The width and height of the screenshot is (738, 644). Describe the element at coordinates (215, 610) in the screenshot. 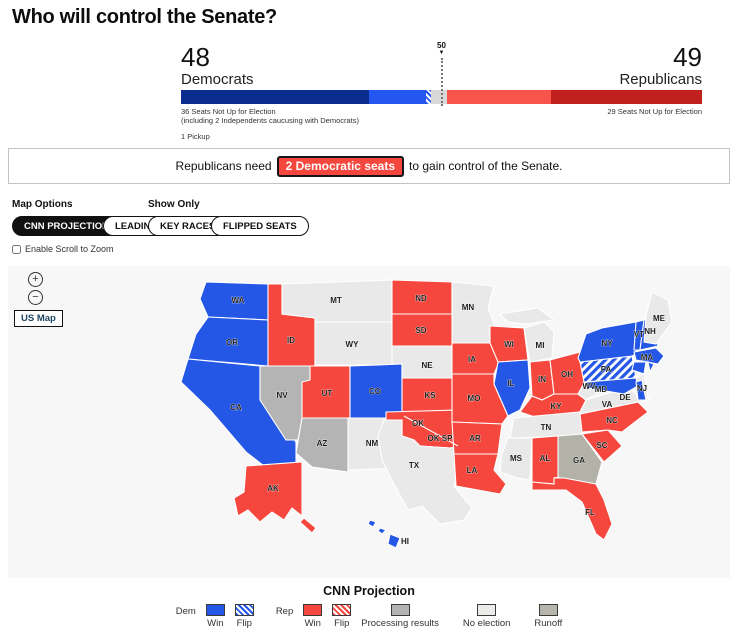

I see `dem-win-swatch` at that location.